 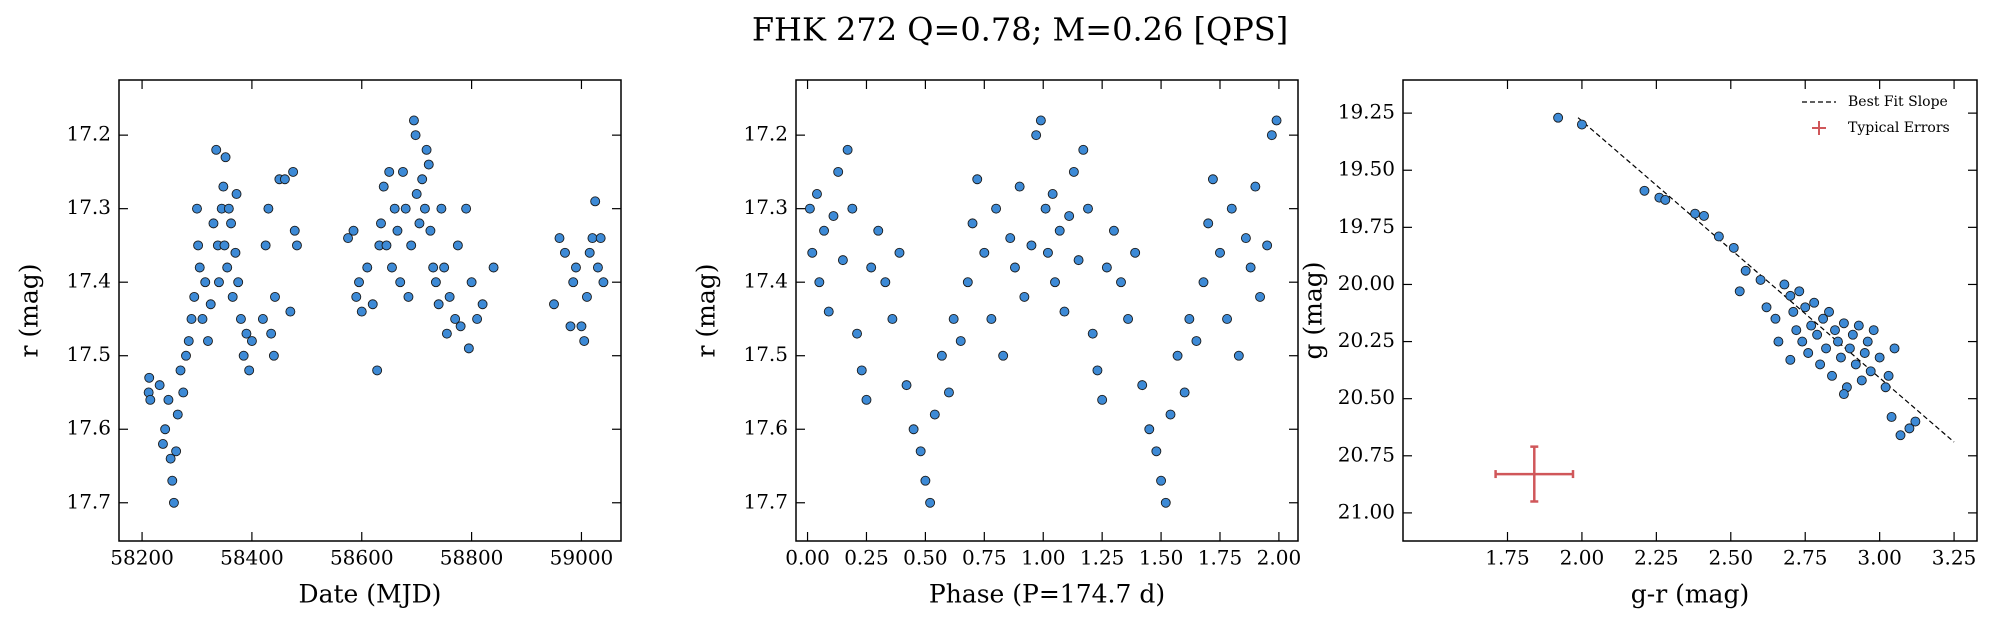 What do you see at coordinates (1047, 594) in the screenshot?
I see `x-axis-label: Phase (P=174.7 d)` at bounding box center [1047, 594].